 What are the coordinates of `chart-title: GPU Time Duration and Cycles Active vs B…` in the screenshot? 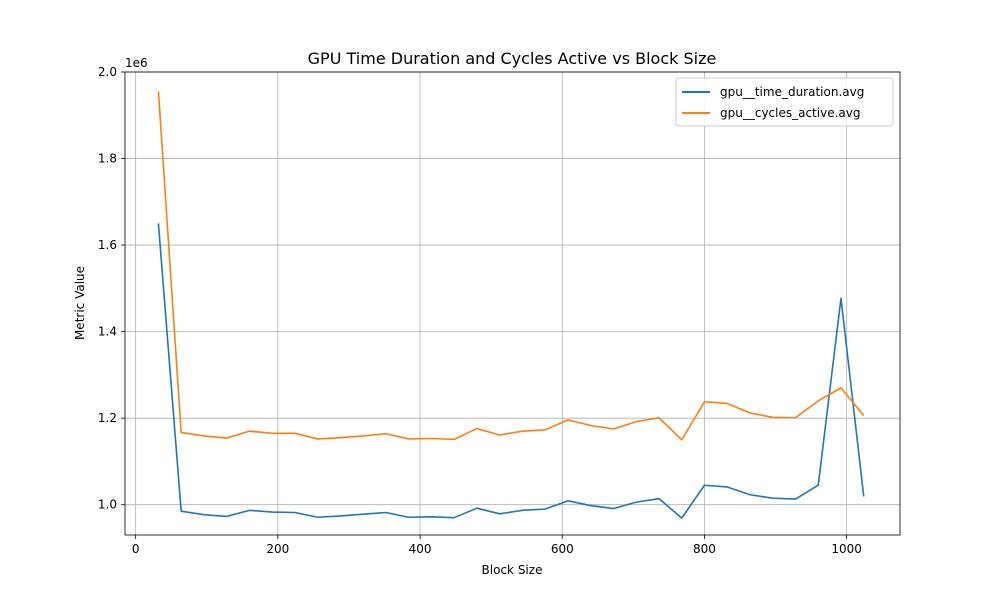 It's located at (512, 58).